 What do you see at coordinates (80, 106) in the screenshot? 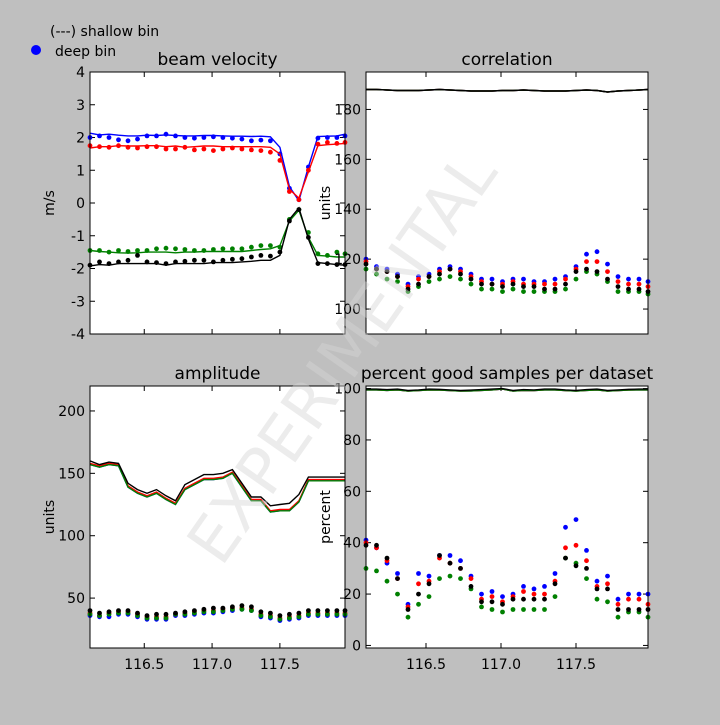
I see `y-tick-label: 3` at bounding box center [80, 106].